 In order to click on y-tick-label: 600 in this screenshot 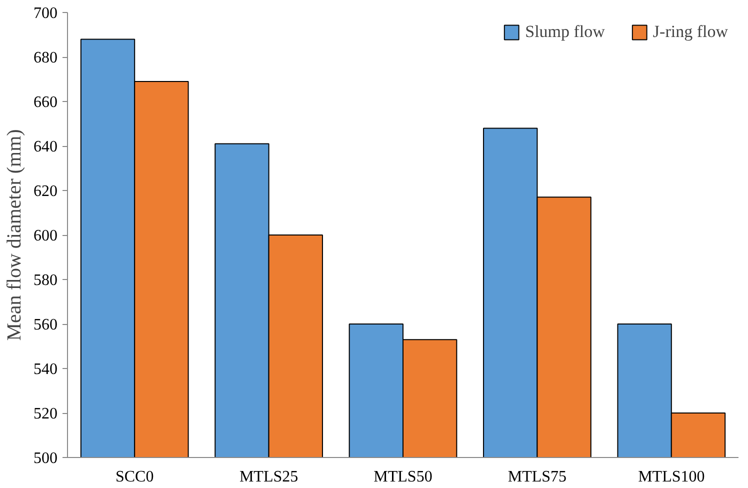, I will do `click(46, 236)`.